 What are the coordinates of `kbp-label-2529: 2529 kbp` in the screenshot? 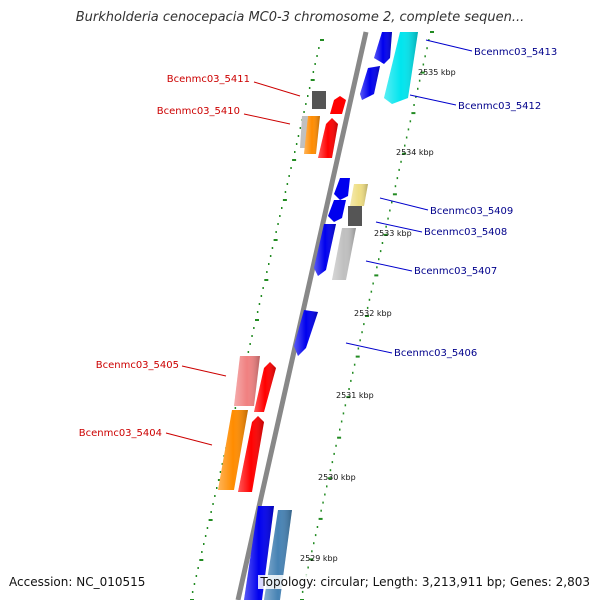 It's located at (319, 558).